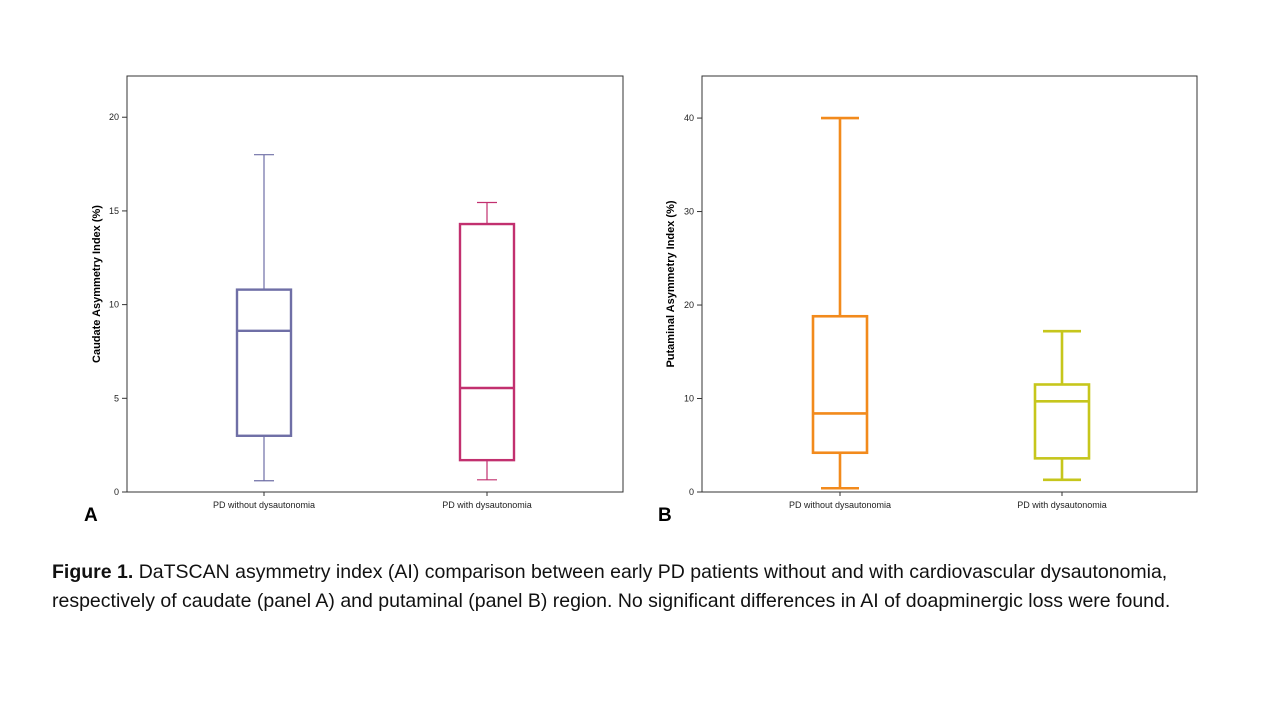 This screenshot has height=720, width=1280. I want to click on y-tick-label: 5, so click(116, 398).